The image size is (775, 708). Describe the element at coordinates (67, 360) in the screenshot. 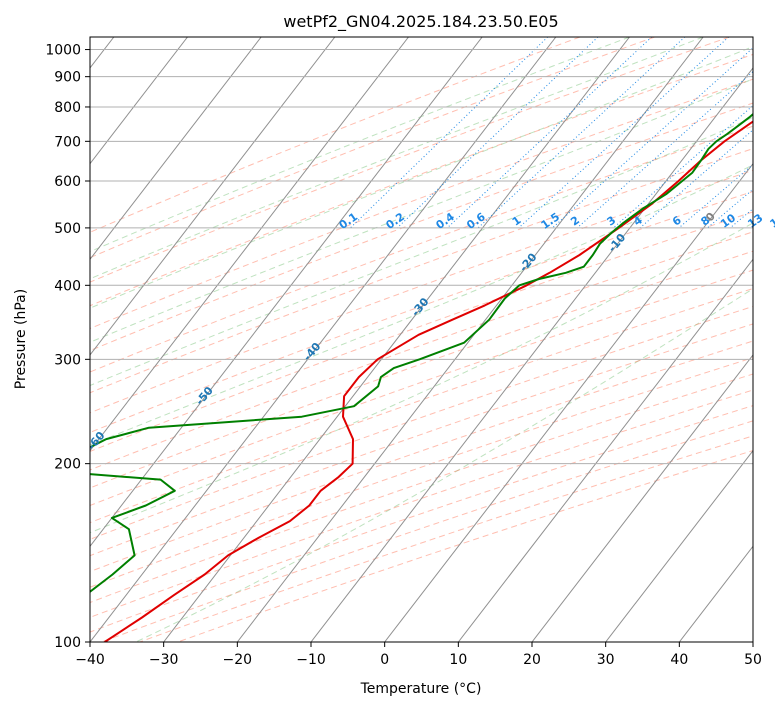

I see `y-tick-label: 300` at that location.